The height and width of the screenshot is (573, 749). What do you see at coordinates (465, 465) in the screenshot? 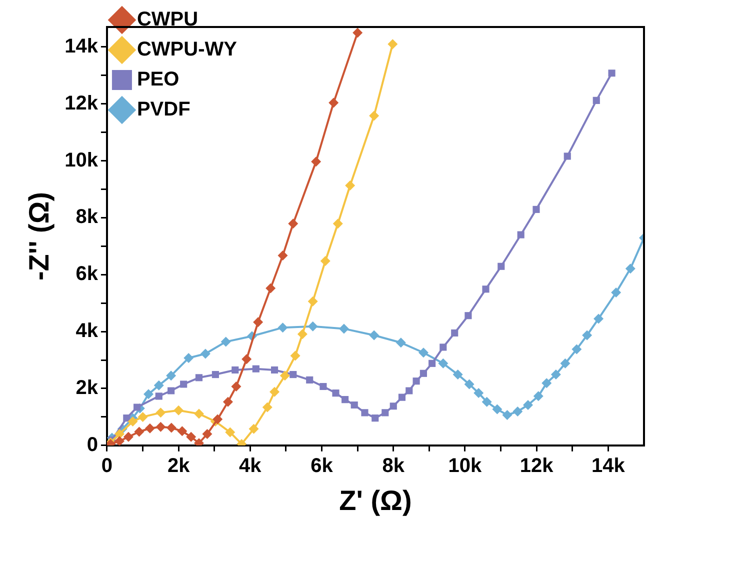
I see `x-tick-label: 10k` at bounding box center [465, 465].